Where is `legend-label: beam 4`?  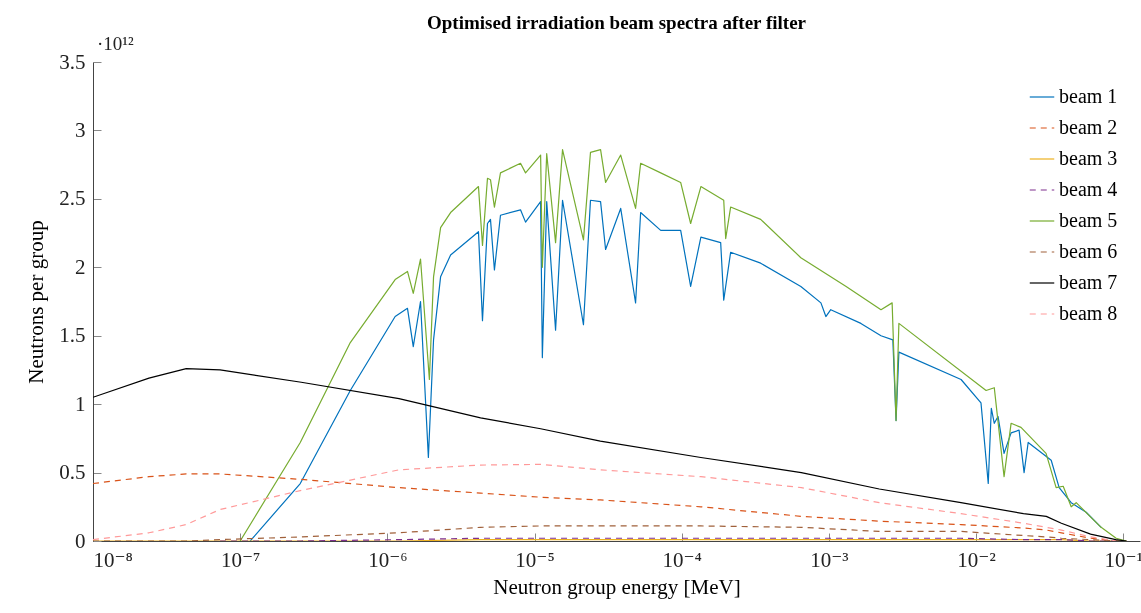 legend-label: beam 4 is located at coordinates (1088, 189).